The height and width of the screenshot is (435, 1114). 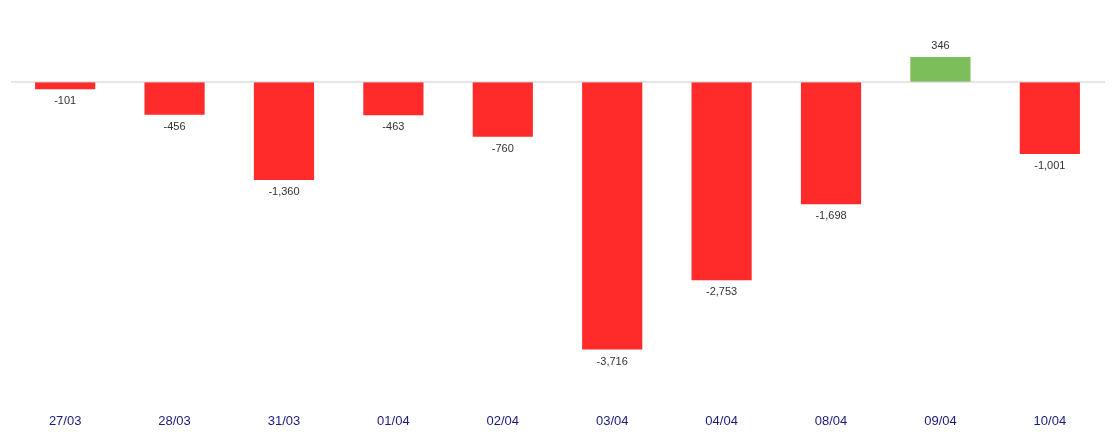 I want to click on data-label: -1,001, so click(x=1050, y=165).